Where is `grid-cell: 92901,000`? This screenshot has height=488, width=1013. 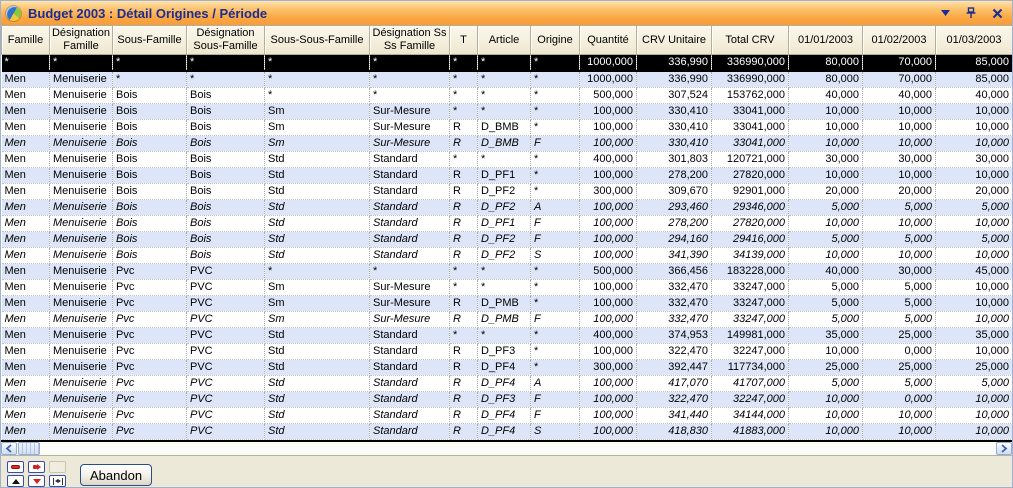 grid-cell: 92901,000 is located at coordinates (750, 191).